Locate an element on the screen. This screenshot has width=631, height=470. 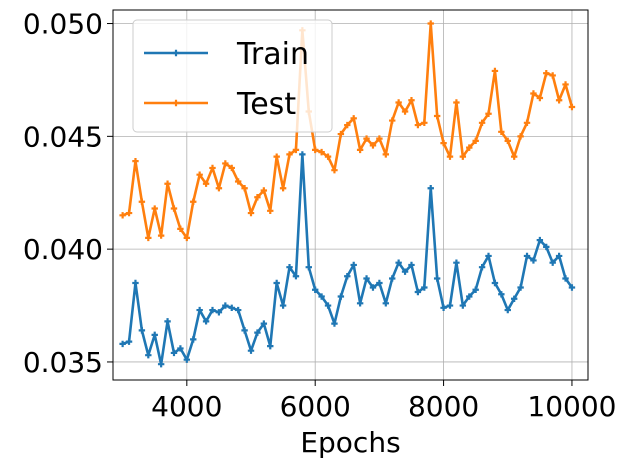
legend-marker-test is located at coordinates (176, 103).